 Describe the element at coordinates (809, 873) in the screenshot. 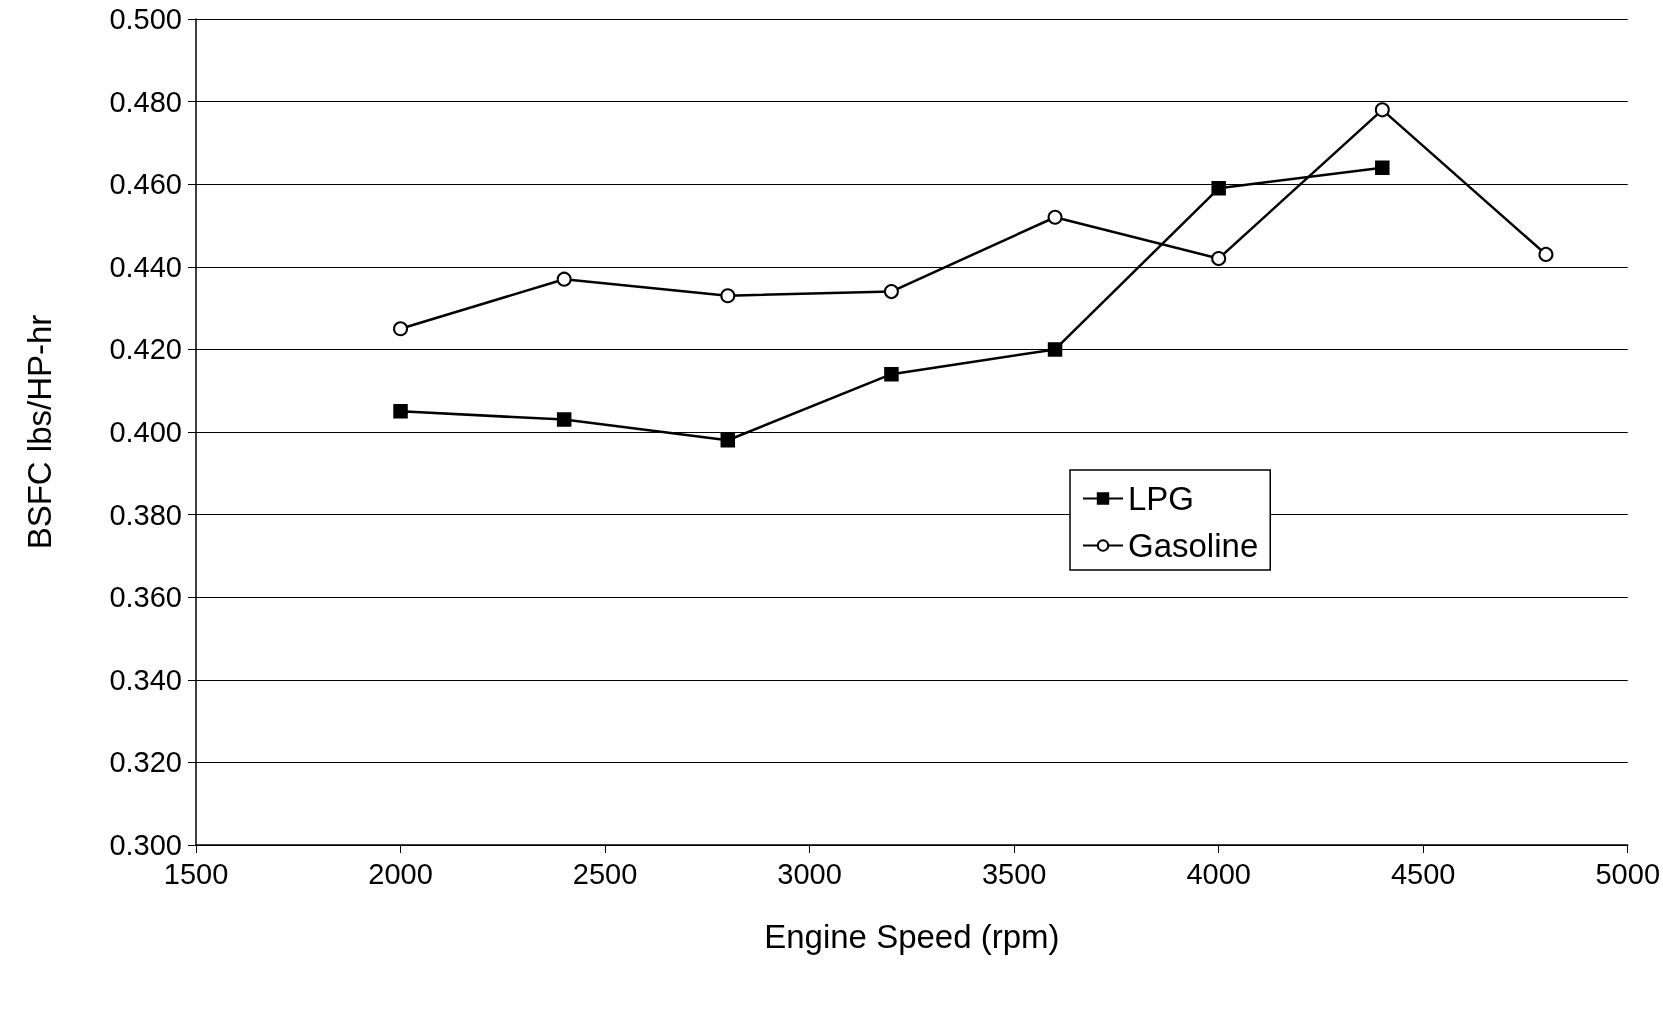

I see `x-tick-label: 3000` at that location.